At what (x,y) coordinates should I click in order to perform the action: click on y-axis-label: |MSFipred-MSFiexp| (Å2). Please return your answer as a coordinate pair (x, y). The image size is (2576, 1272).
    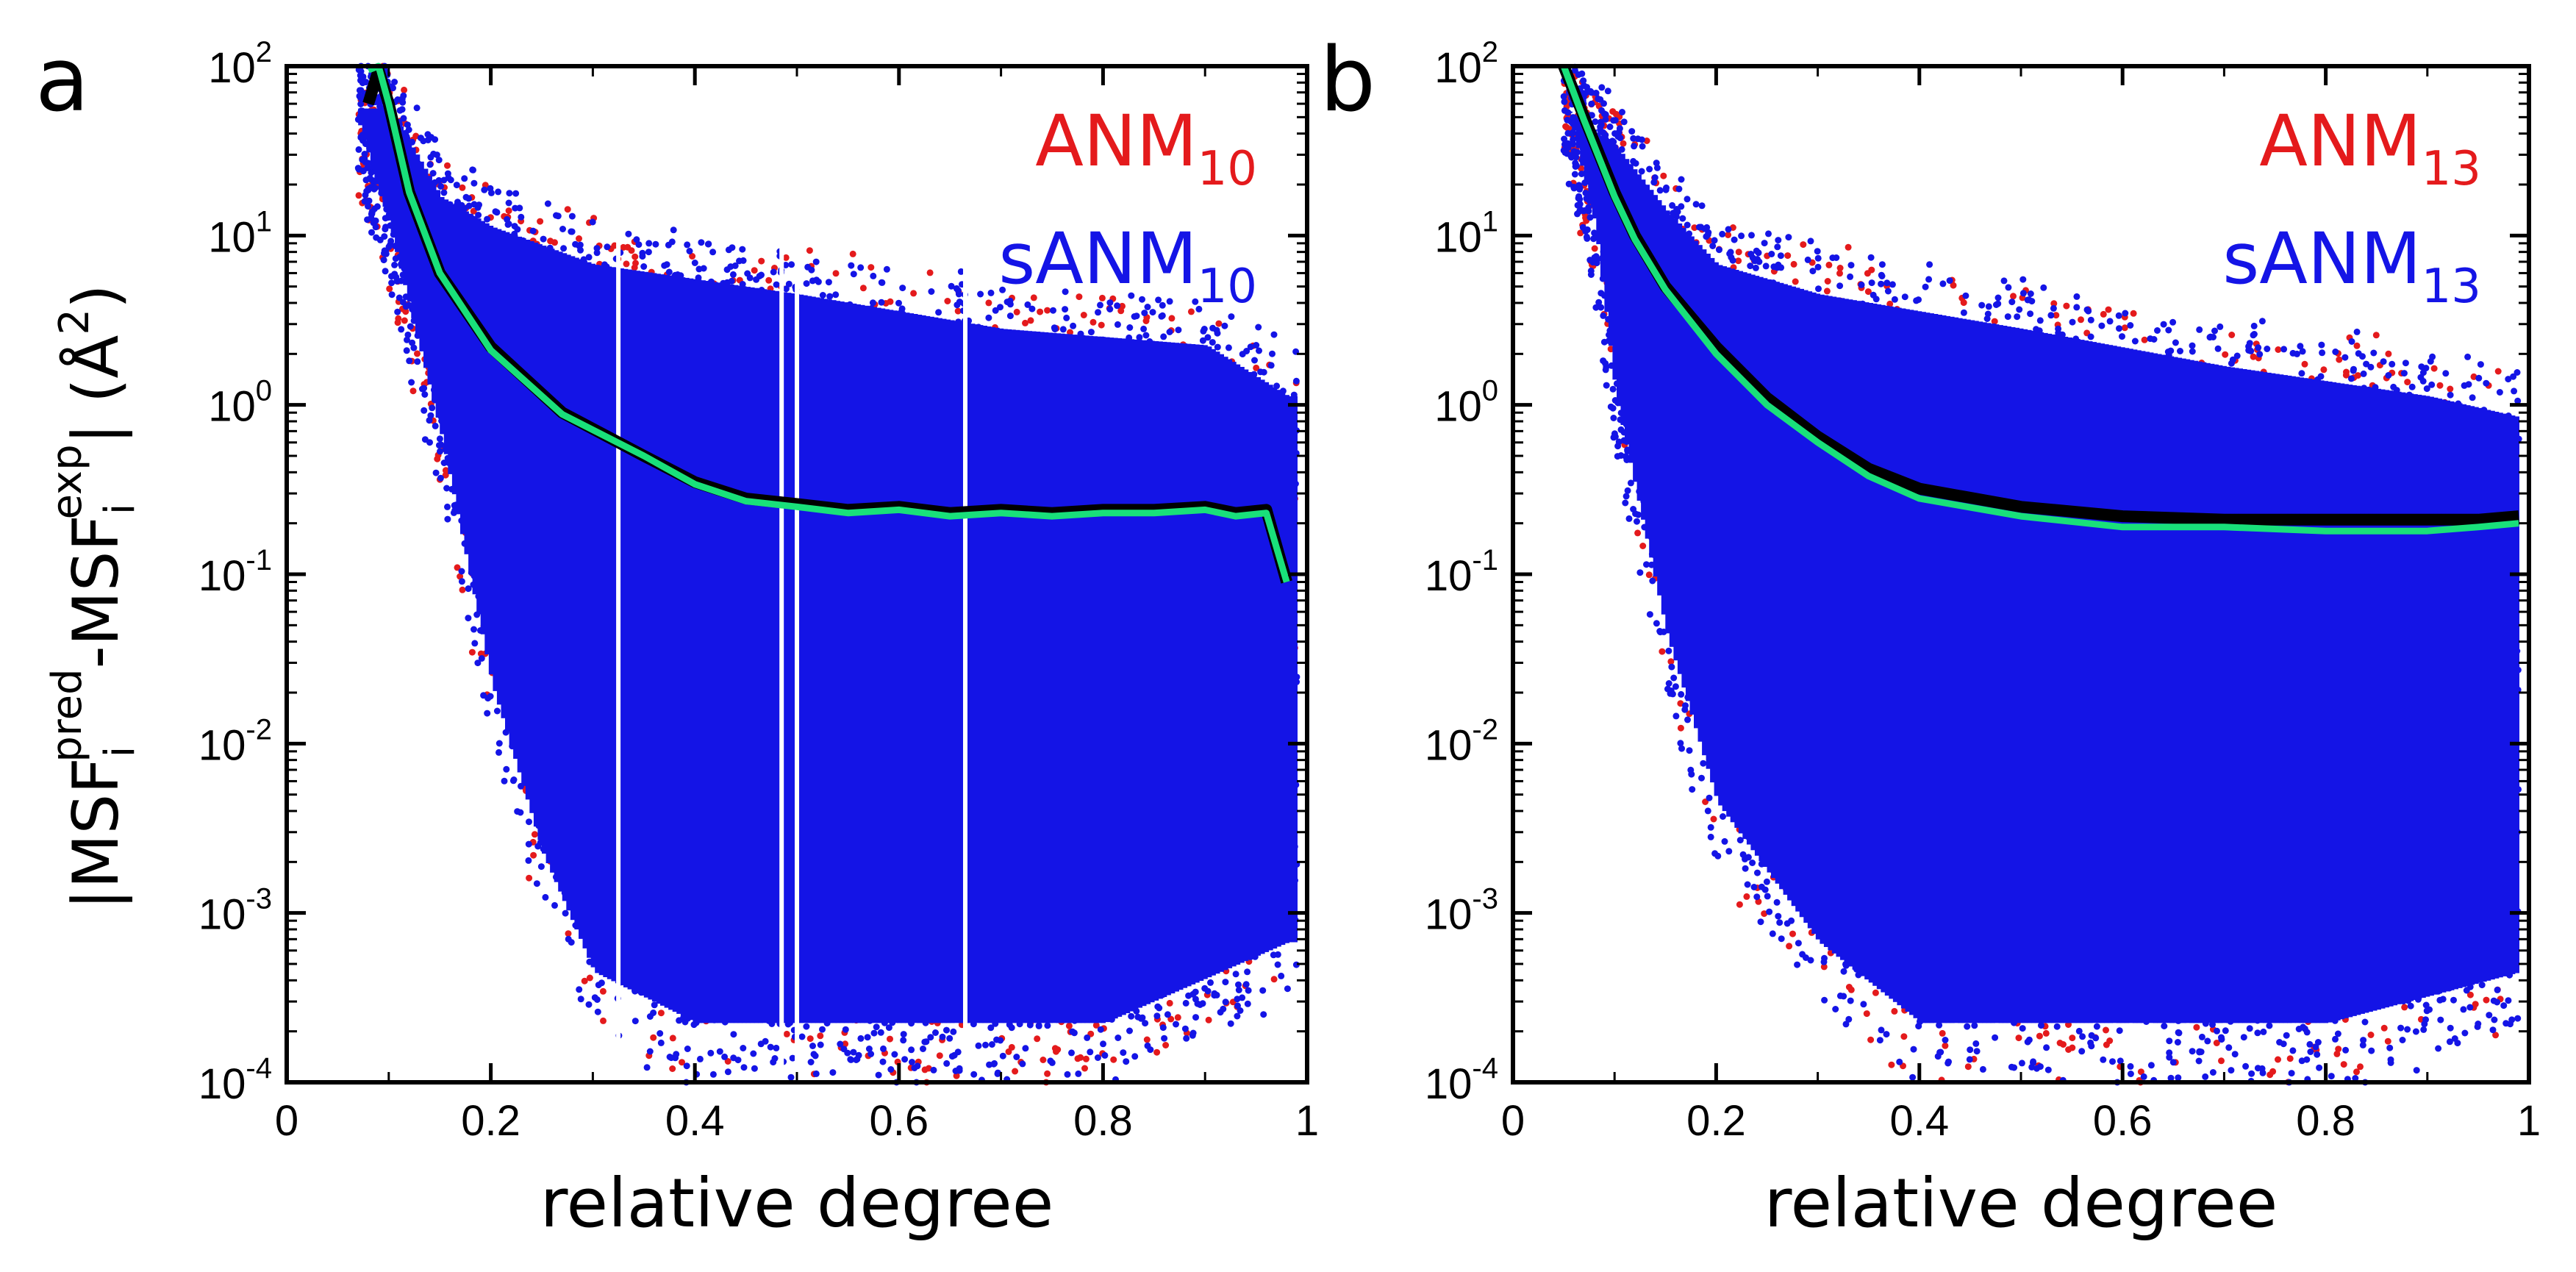
    Looking at the image, I should click on (93, 597).